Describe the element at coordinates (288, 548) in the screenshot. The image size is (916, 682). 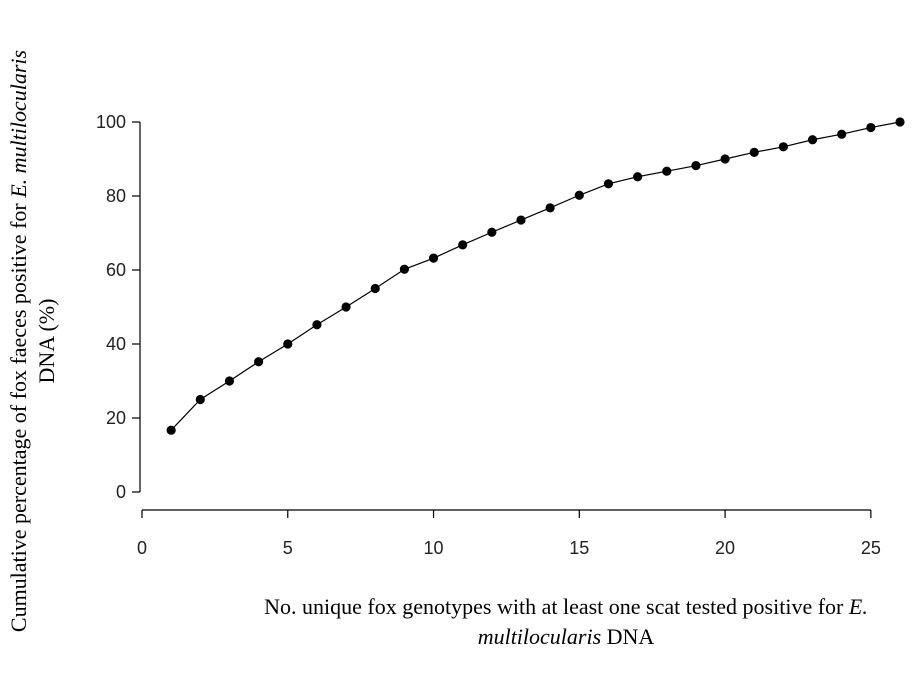
I see `x-tick-label: 5` at that location.